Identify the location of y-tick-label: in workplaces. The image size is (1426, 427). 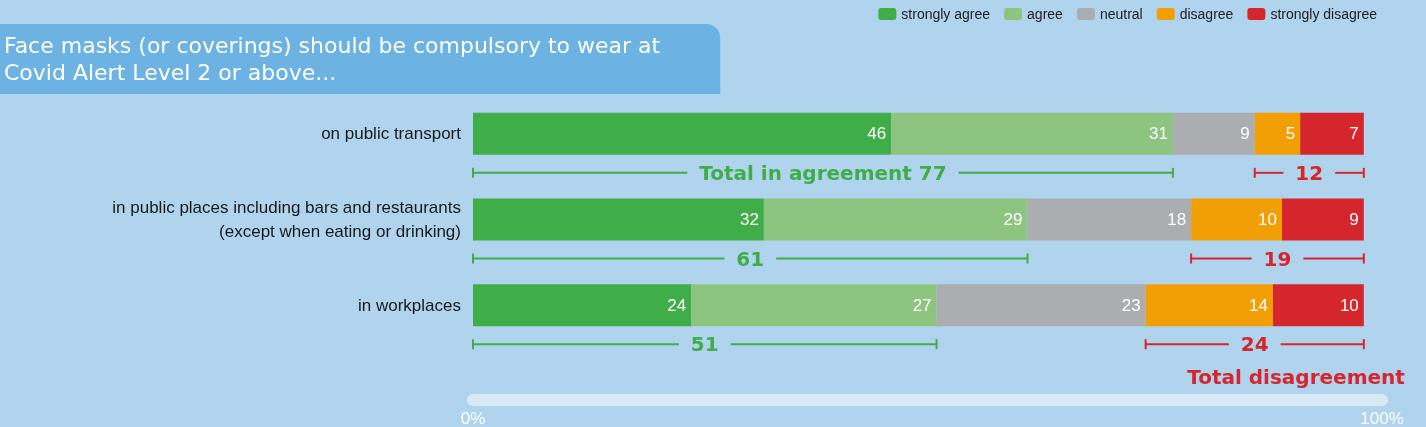
(409, 305).